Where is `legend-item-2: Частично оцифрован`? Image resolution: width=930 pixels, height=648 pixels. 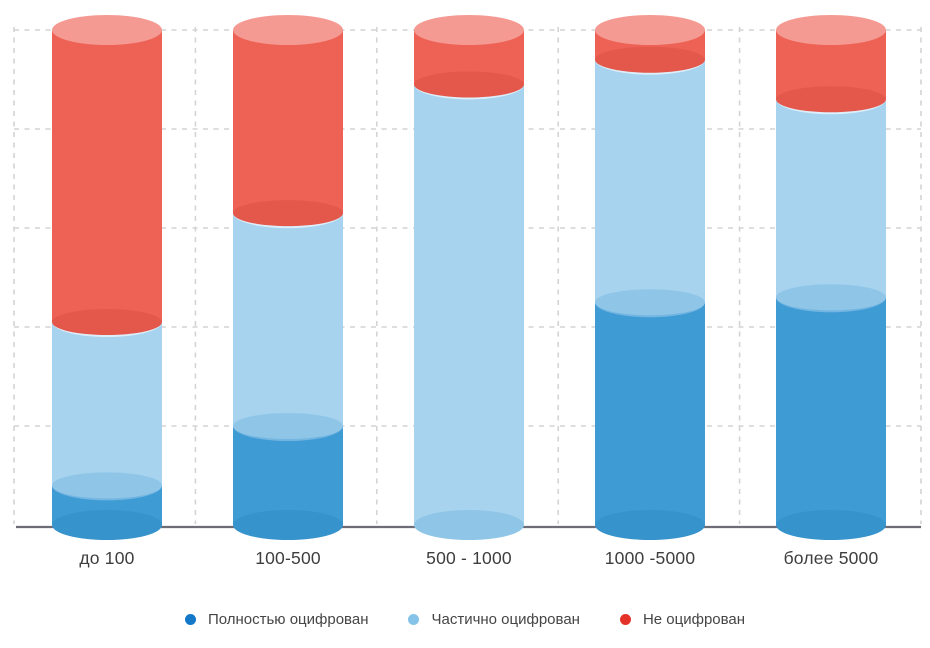
legend-item-2: Частично оцифрован is located at coordinates (494, 619).